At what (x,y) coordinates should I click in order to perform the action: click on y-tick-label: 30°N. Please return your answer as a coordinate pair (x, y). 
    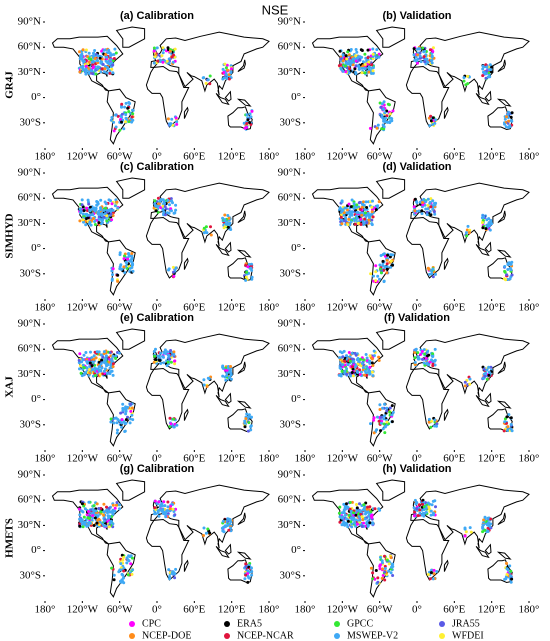
    Looking at the image, I should click on (289, 525).